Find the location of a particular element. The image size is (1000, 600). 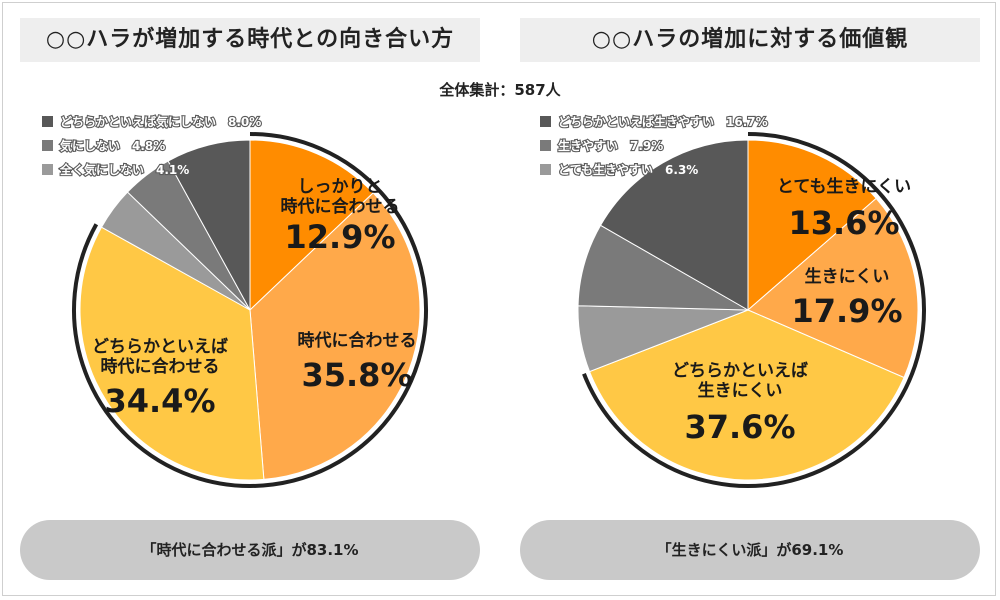

slice-label: しっかりと is located at coordinates (340, 187).